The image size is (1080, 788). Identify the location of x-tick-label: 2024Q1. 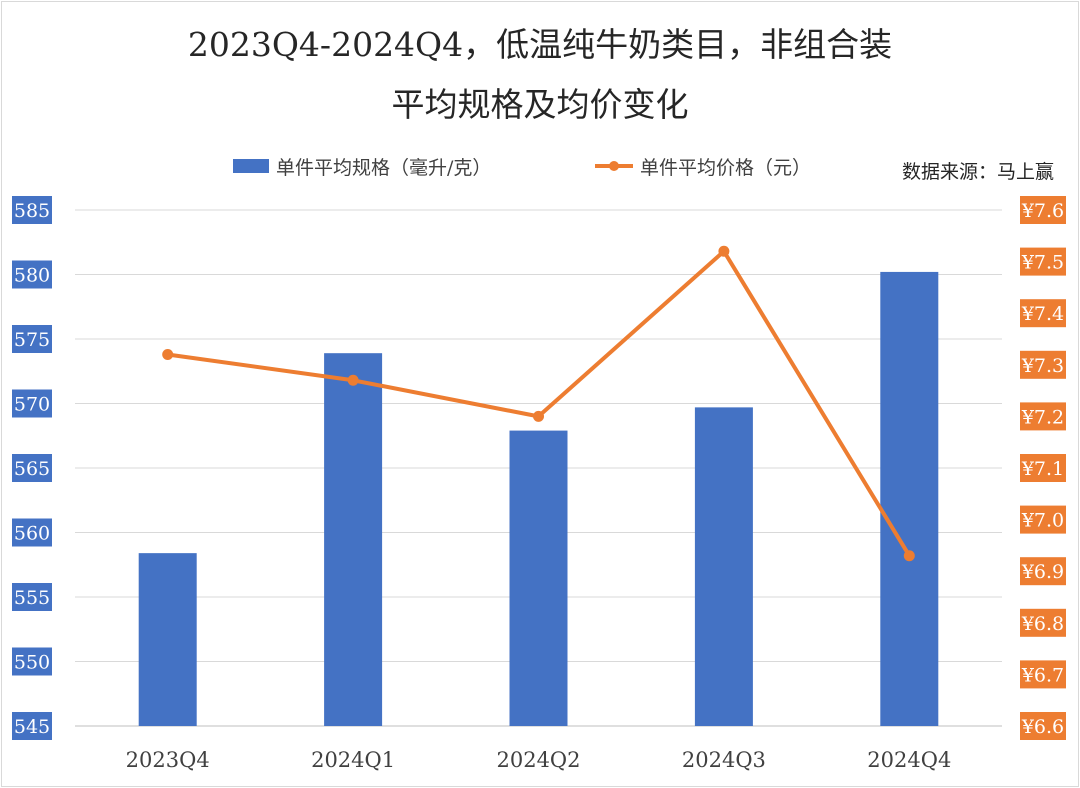
(353, 760).